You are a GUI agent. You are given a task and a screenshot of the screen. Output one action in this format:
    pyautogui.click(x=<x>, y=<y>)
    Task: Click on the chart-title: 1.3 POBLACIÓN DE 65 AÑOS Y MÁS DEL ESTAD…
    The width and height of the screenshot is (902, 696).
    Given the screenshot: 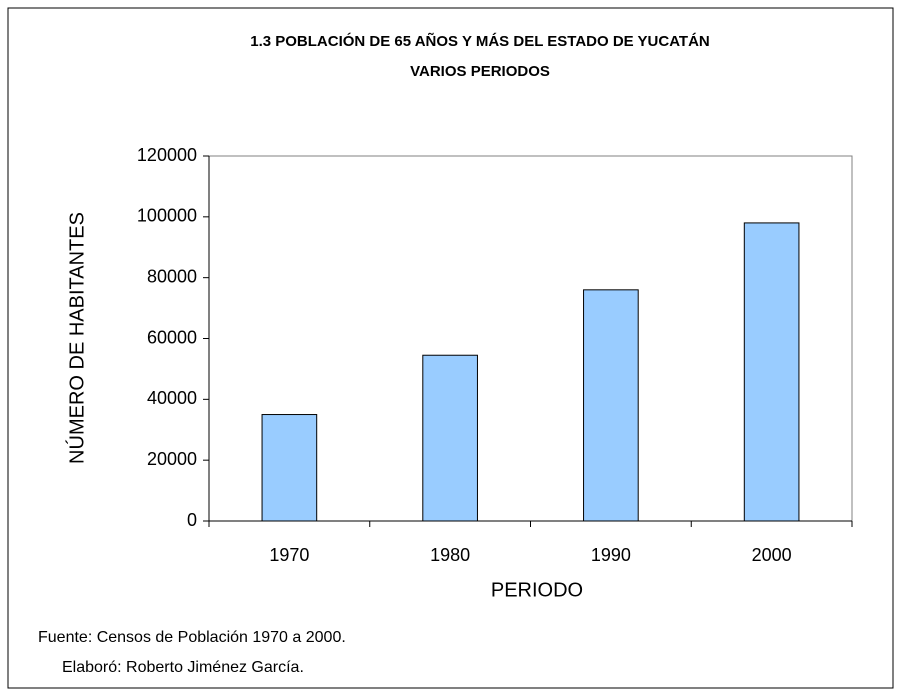 What is the action you would take?
    pyautogui.click(x=480, y=41)
    